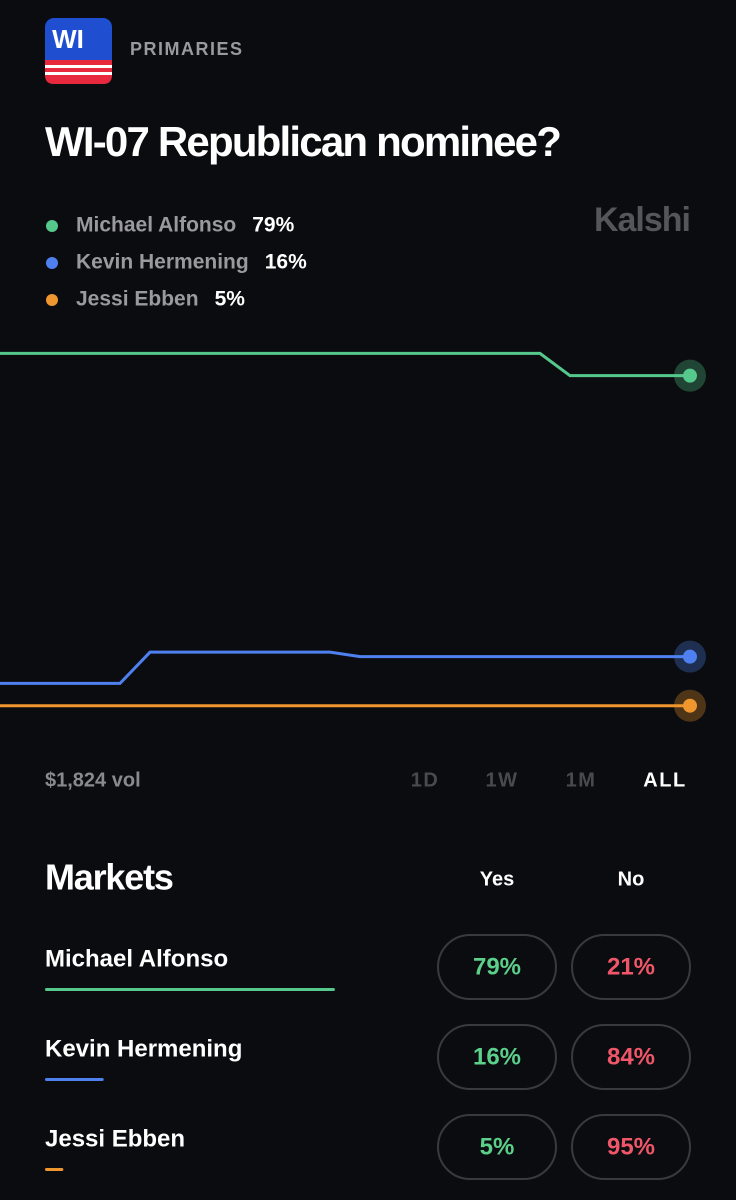  What do you see at coordinates (136, 958) in the screenshot?
I see `market-name: Michael Alfonso` at bounding box center [136, 958].